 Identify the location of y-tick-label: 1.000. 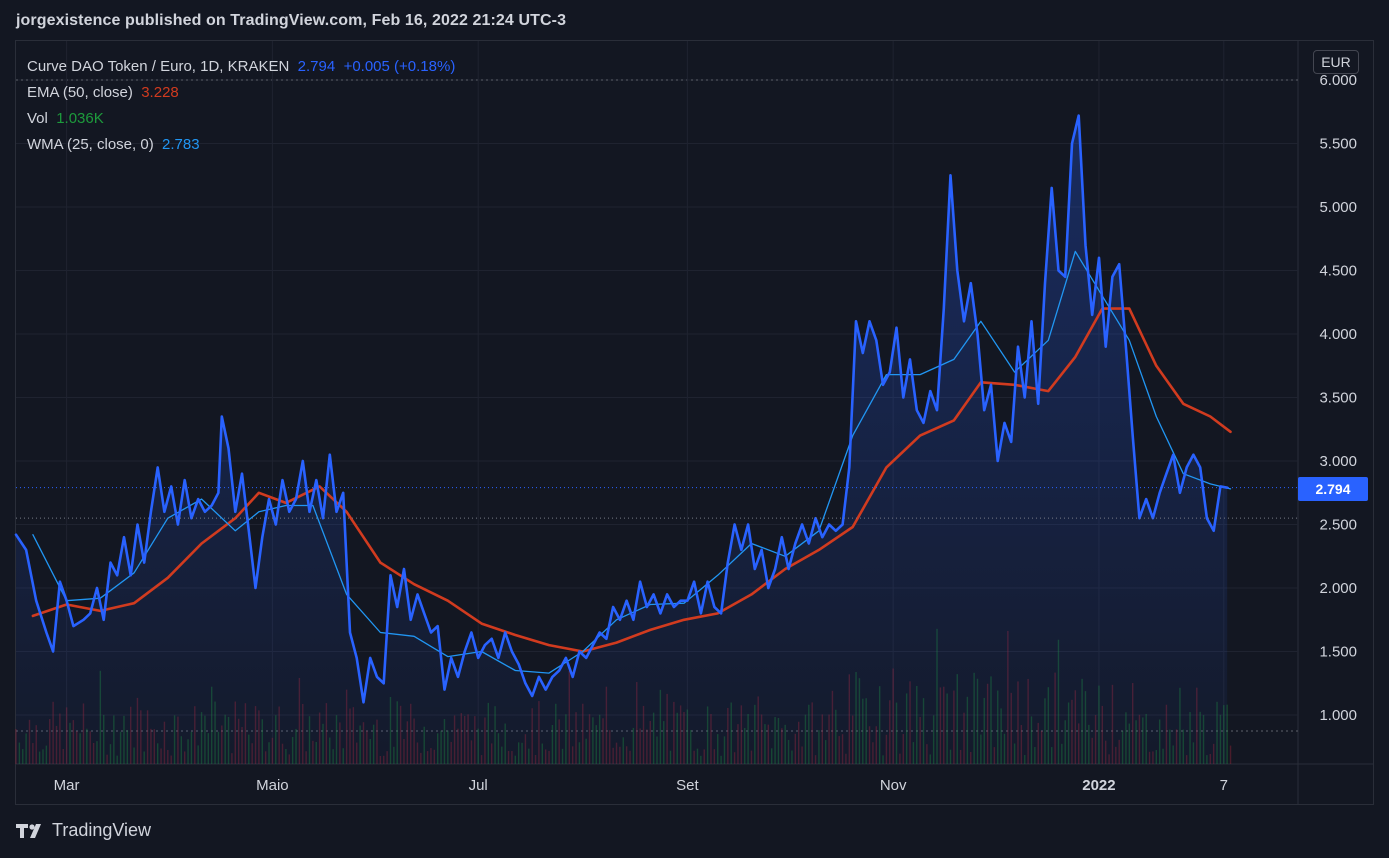
(1338, 715).